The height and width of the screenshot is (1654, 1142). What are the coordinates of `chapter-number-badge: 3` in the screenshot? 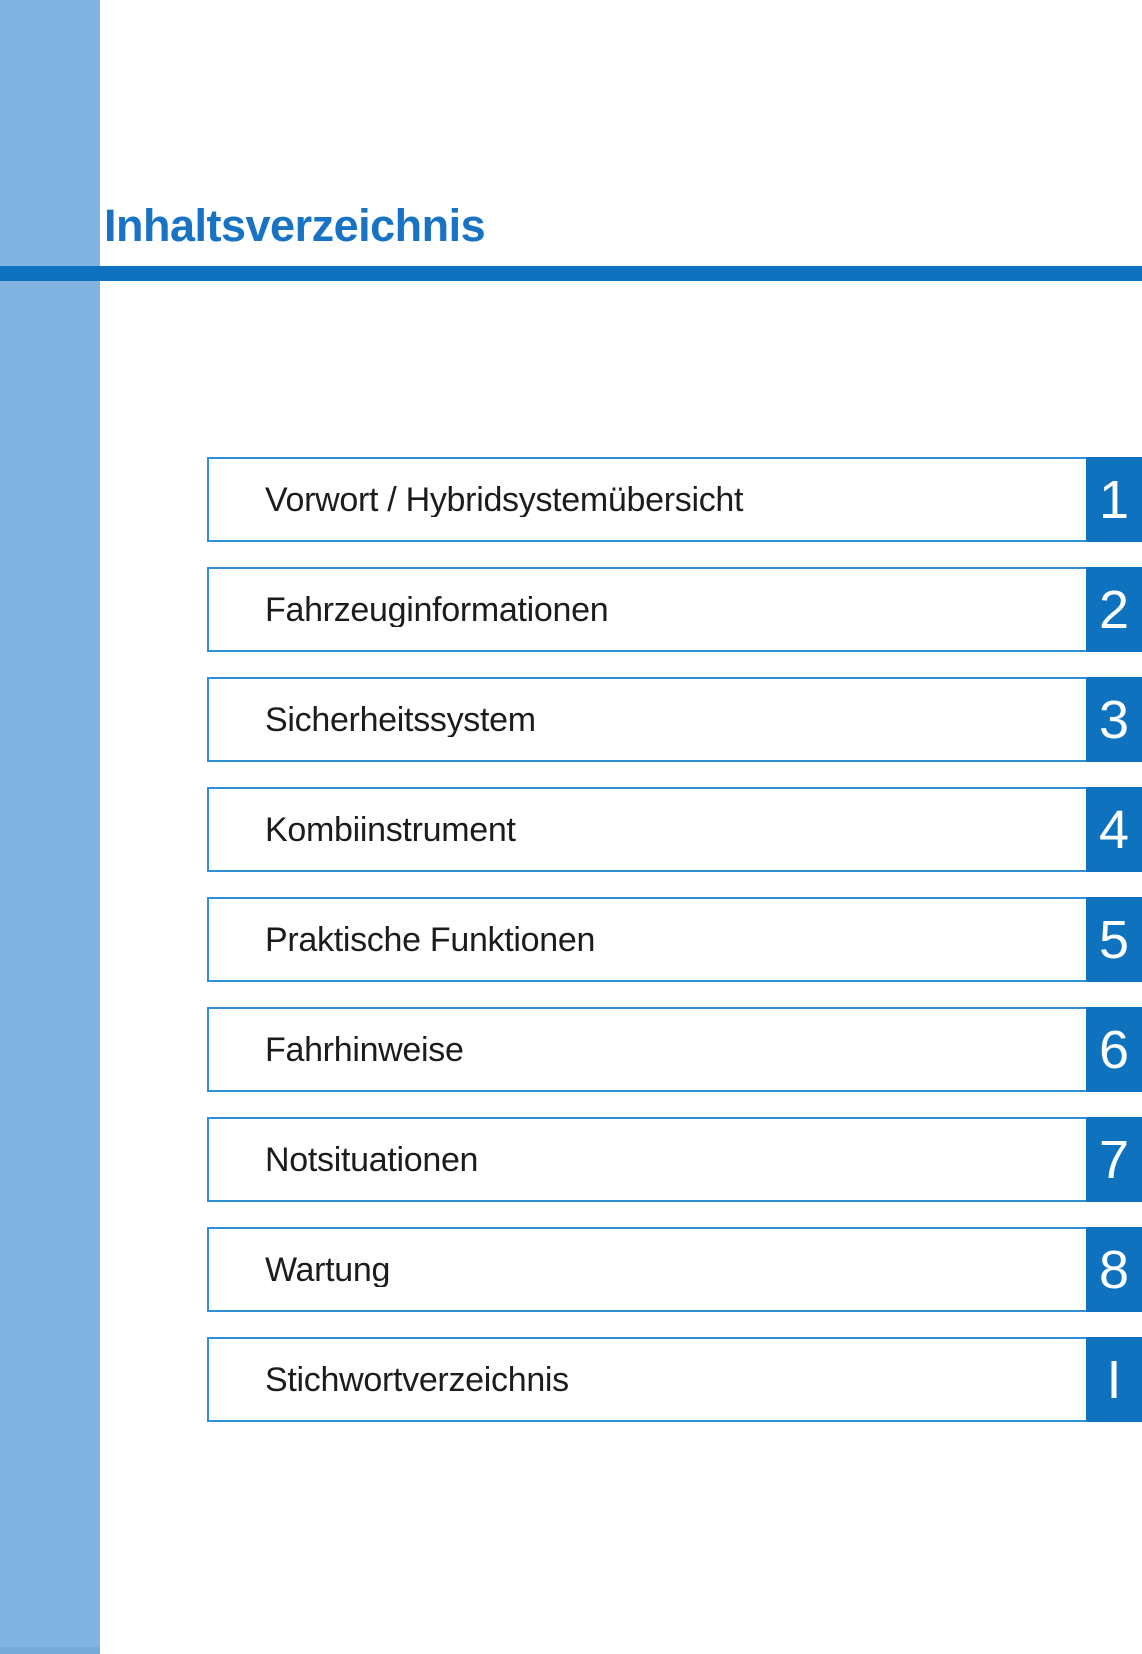 It's located at (1114, 719).